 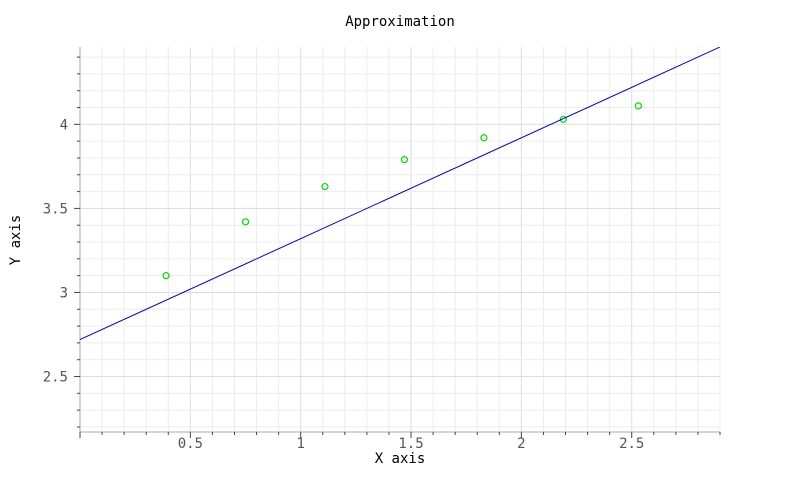 I want to click on x-tick-label: 1.5, so click(x=410, y=444).